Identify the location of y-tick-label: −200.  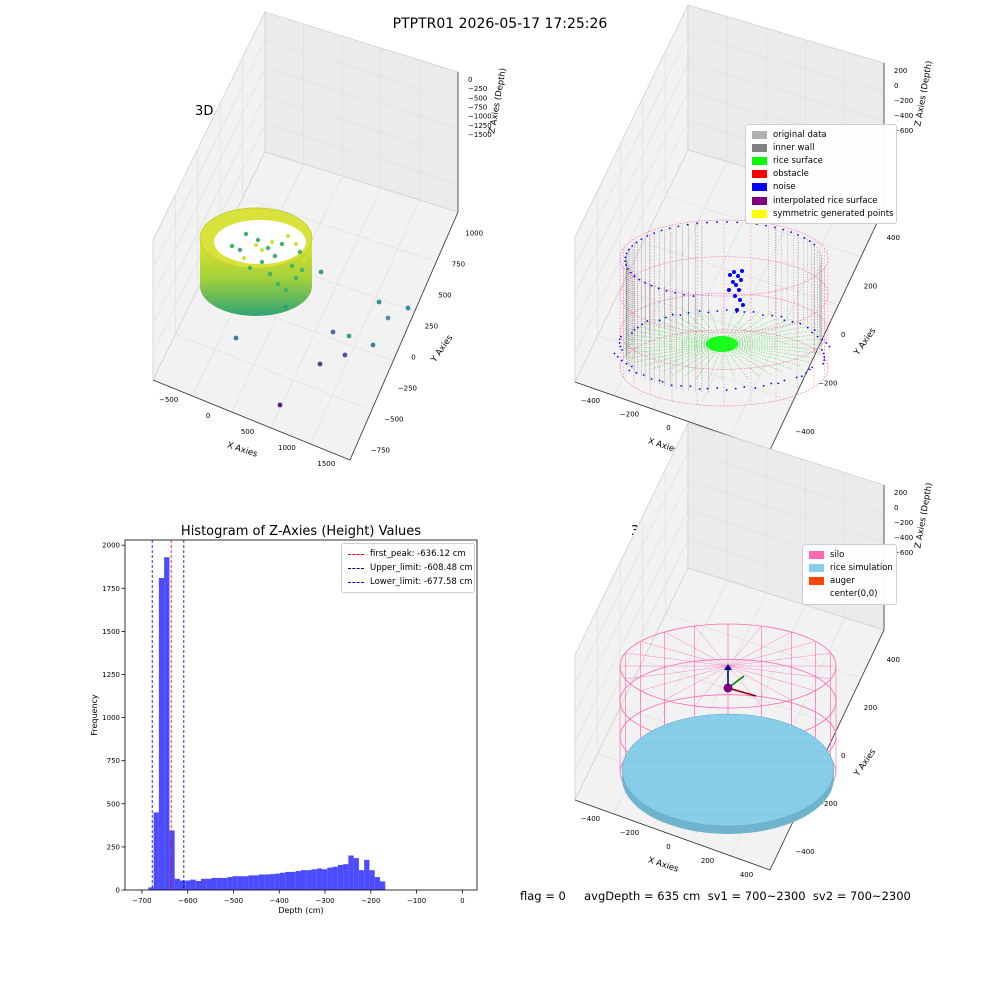
(827, 804).